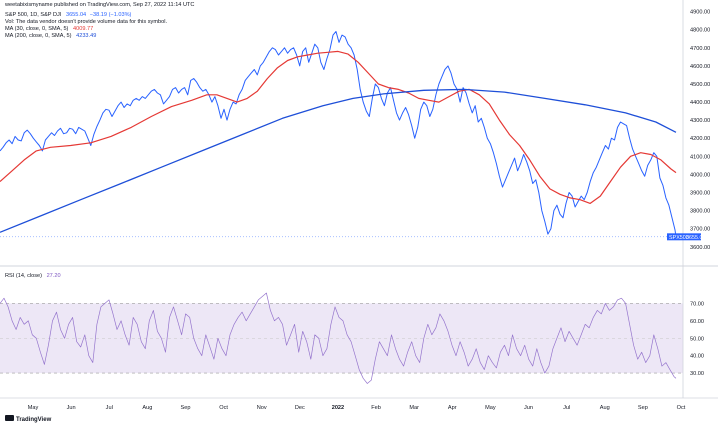 Image resolution: width=718 pixels, height=426 pixels. Describe the element at coordinates (38, 36) in the screenshot. I see `ma200-label: MA (200, close, 0, SMA, 5)` at that location.